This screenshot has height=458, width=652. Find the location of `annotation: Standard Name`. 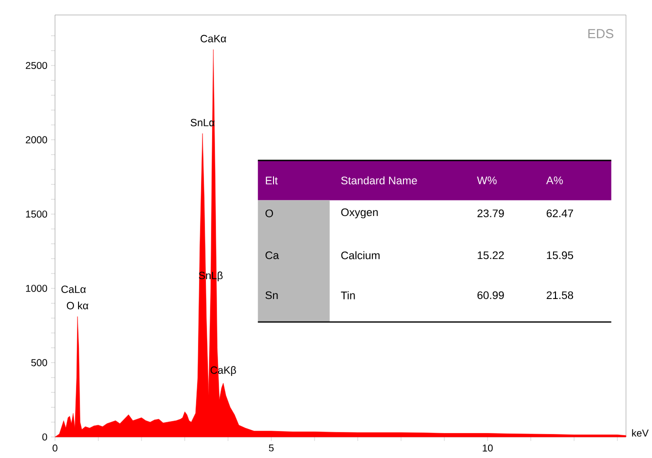

annotation: Standard Name is located at coordinates (379, 180).